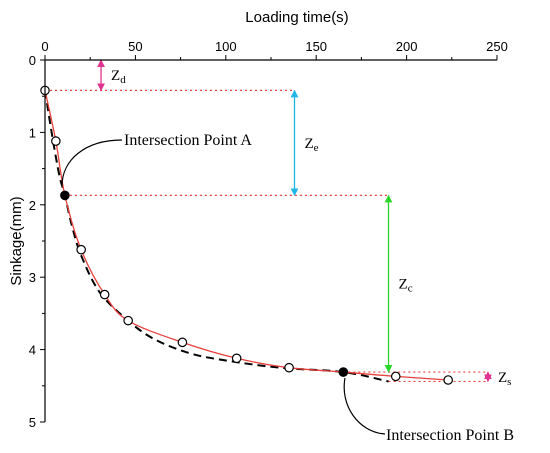 The height and width of the screenshot is (453, 550). I want to click on y-tick-label: 1, so click(32, 132).